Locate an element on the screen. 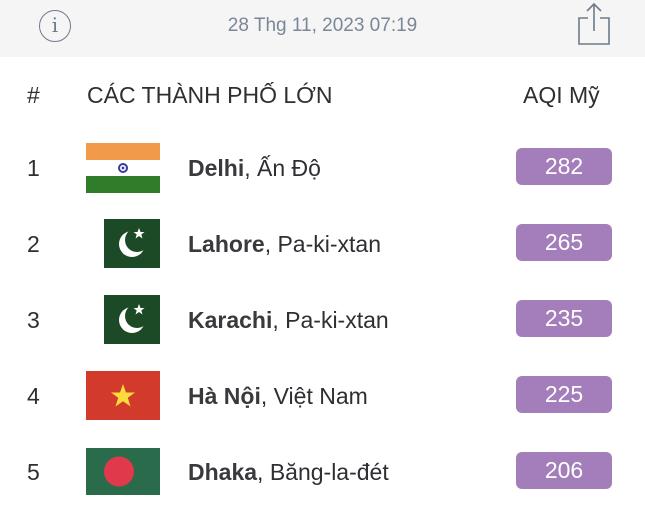  aqi-badge: 206 is located at coordinates (564, 470).